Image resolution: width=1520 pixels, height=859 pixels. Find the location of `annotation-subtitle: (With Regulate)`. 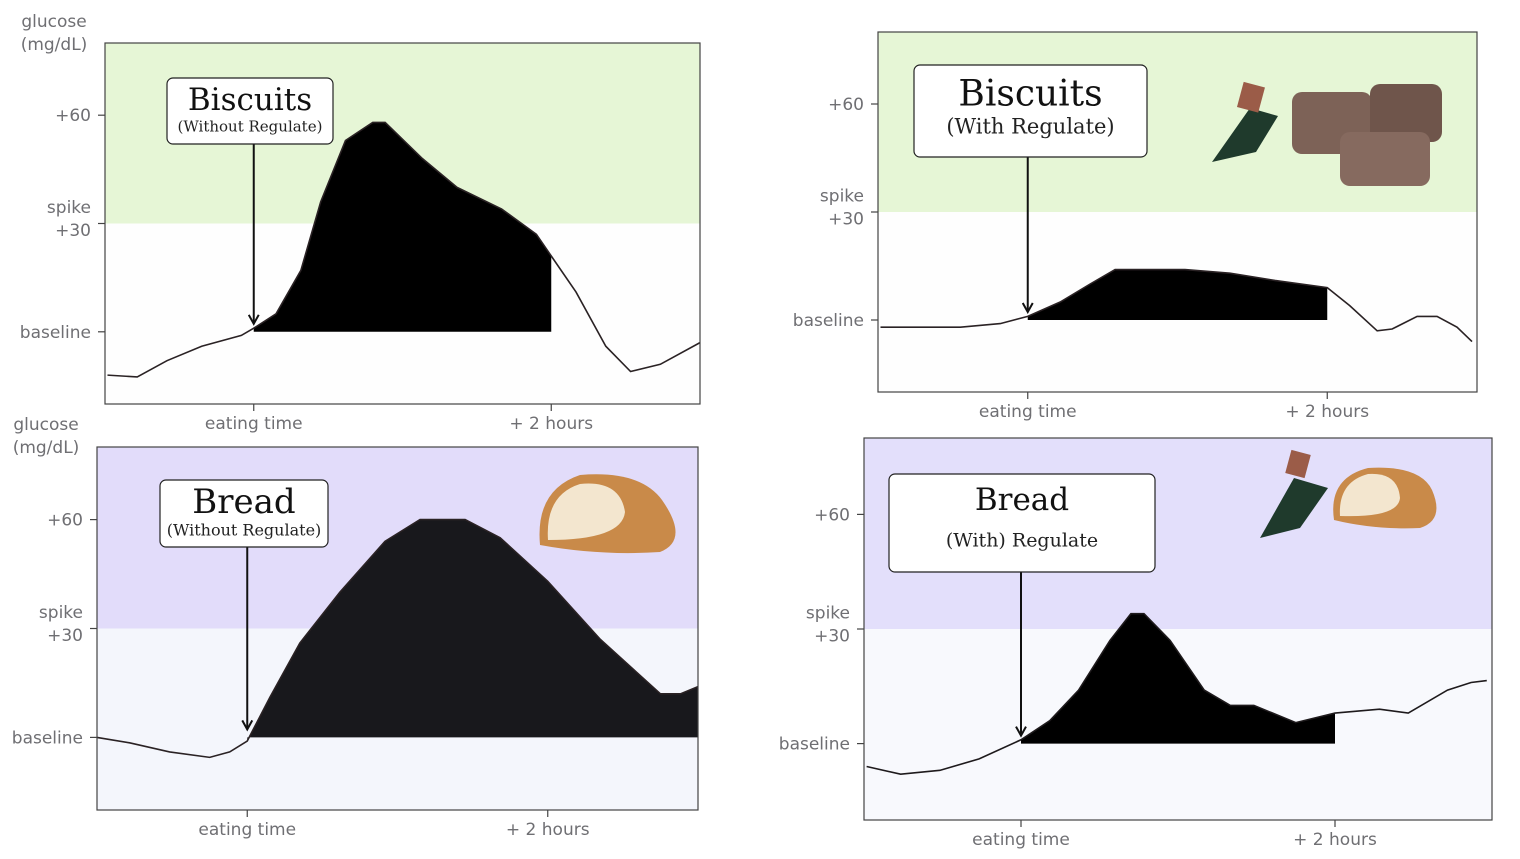

annotation-subtitle: (With Regulate) is located at coordinates (1030, 126).